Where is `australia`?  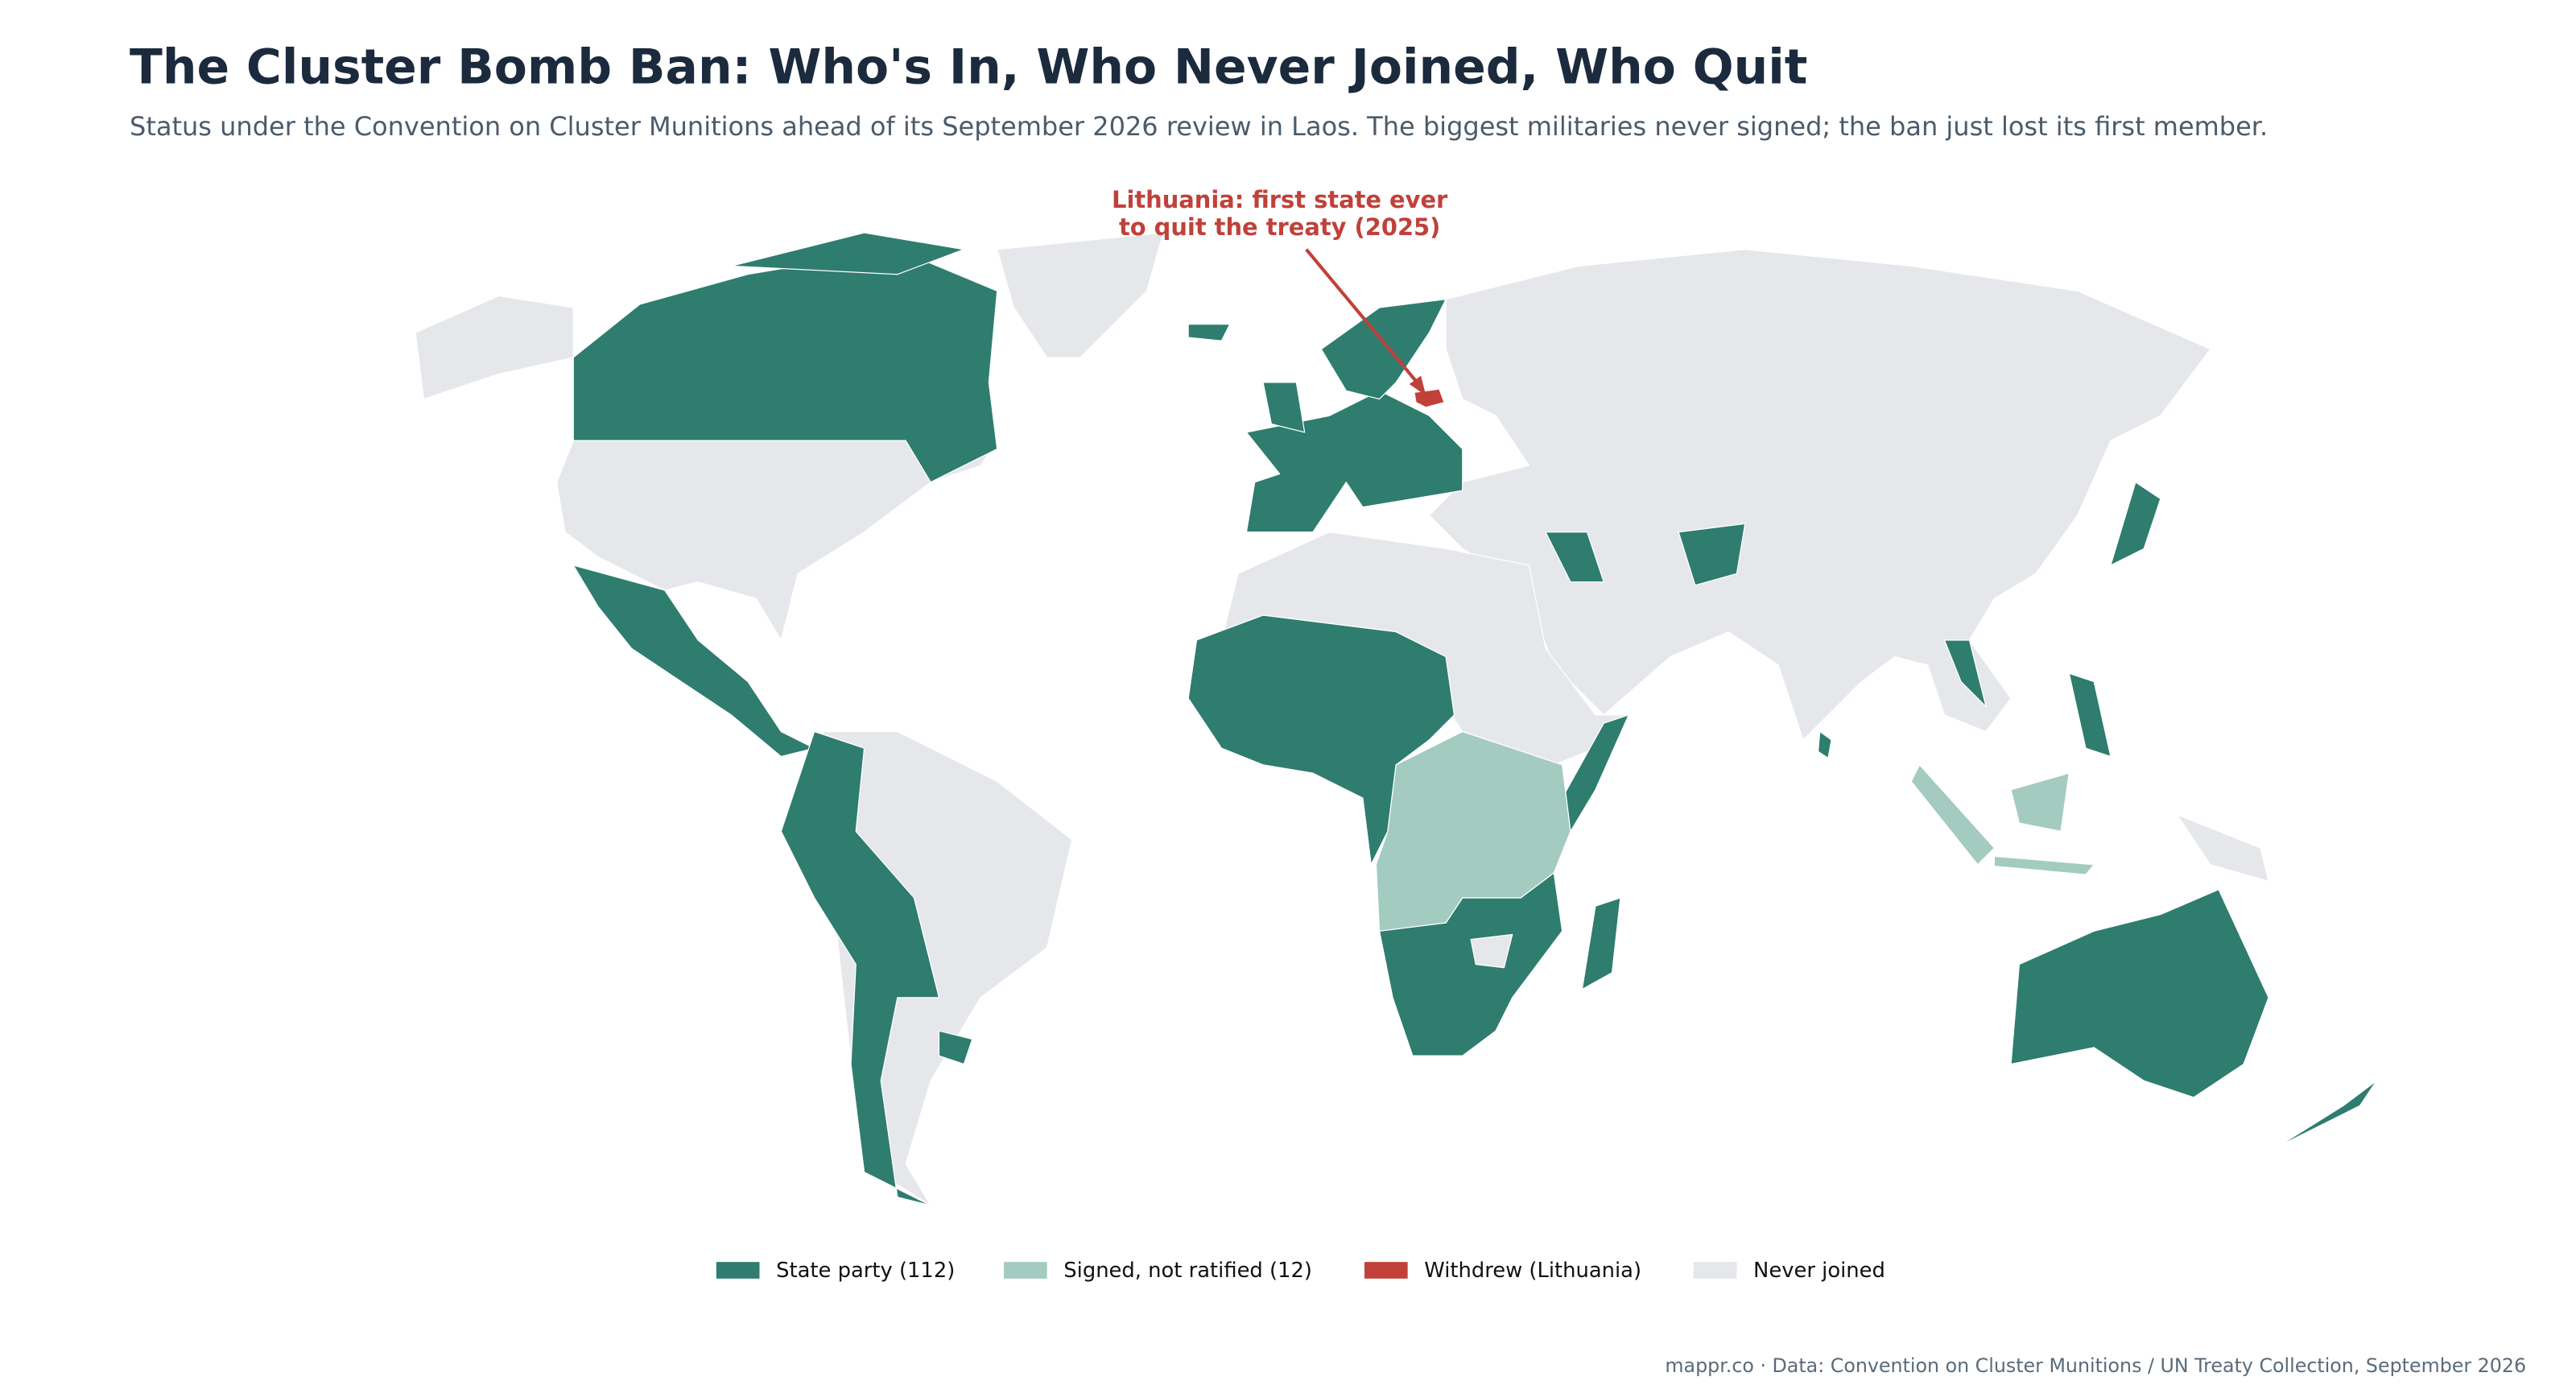
australia is located at coordinates (2139, 994).